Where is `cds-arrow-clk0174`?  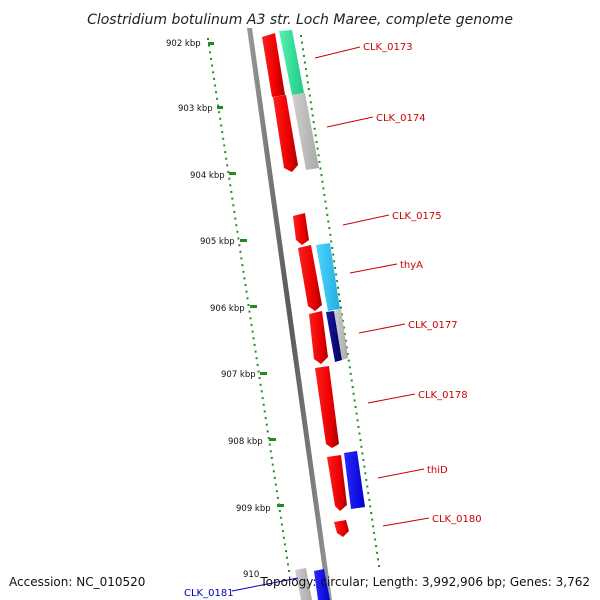
cds-arrow-clk0174 is located at coordinates (285, 133).